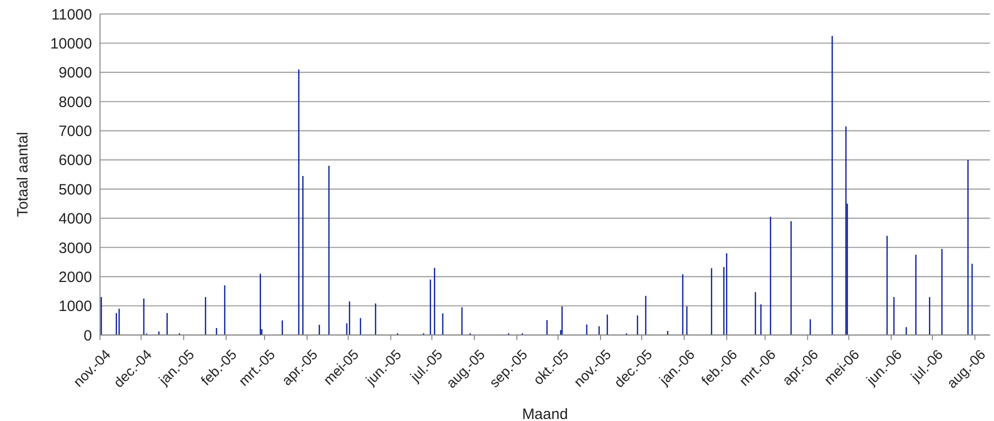  What do you see at coordinates (75, 73) in the screenshot?
I see `y-tick-label: 9000` at bounding box center [75, 73].